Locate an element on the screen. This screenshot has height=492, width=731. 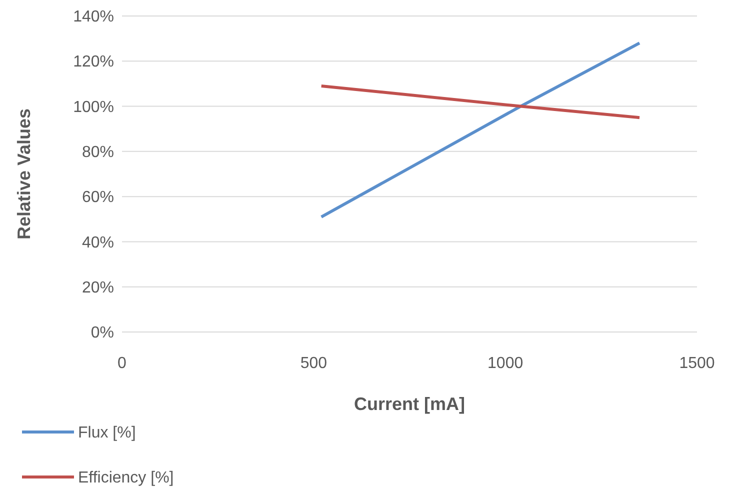
legend-label: Efficiency [%] is located at coordinates (126, 478).